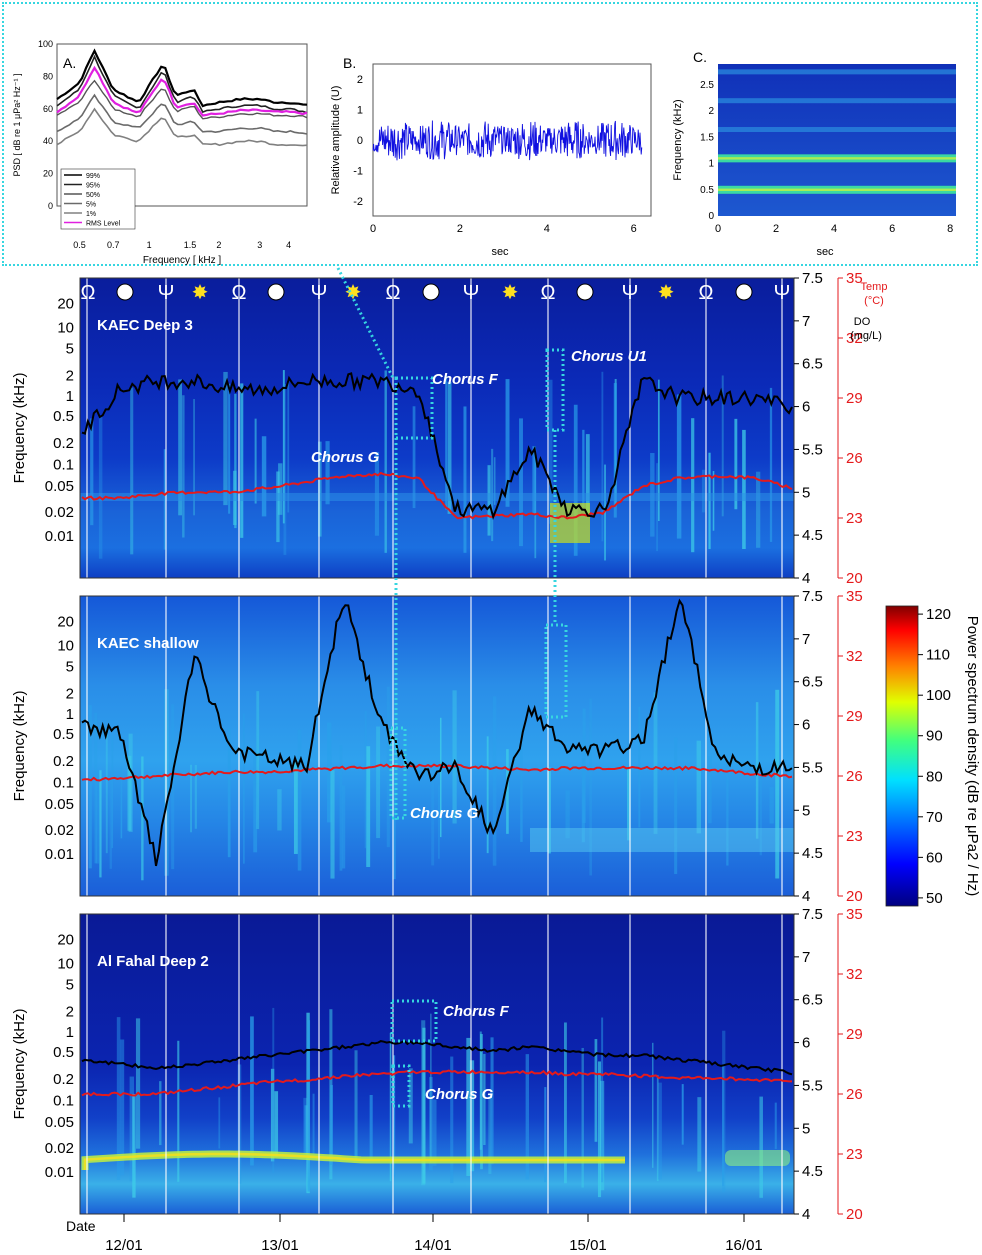 The height and width of the screenshot is (1255, 982). I want to click on inset-a-legend-label: 95%, so click(93, 186).